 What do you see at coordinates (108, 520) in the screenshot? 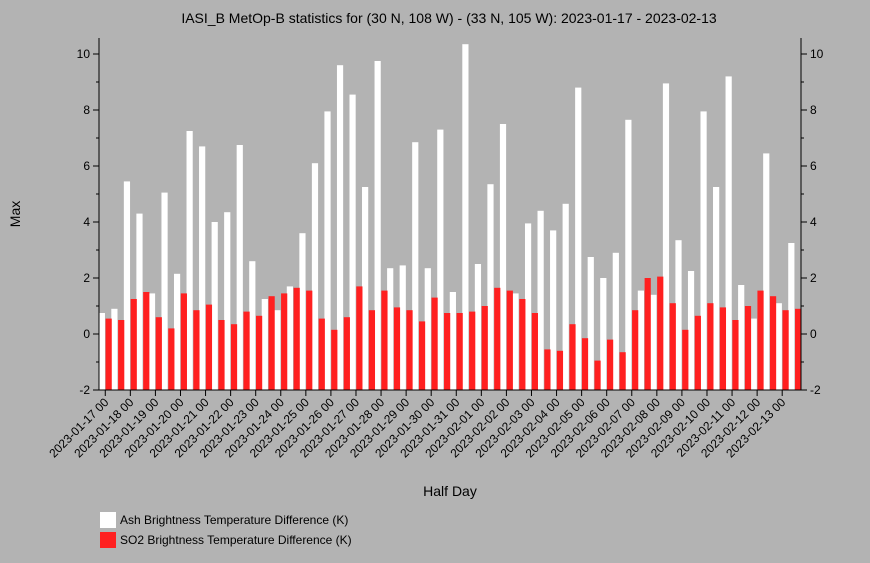
I see `legend-swatch-ash` at bounding box center [108, 520].